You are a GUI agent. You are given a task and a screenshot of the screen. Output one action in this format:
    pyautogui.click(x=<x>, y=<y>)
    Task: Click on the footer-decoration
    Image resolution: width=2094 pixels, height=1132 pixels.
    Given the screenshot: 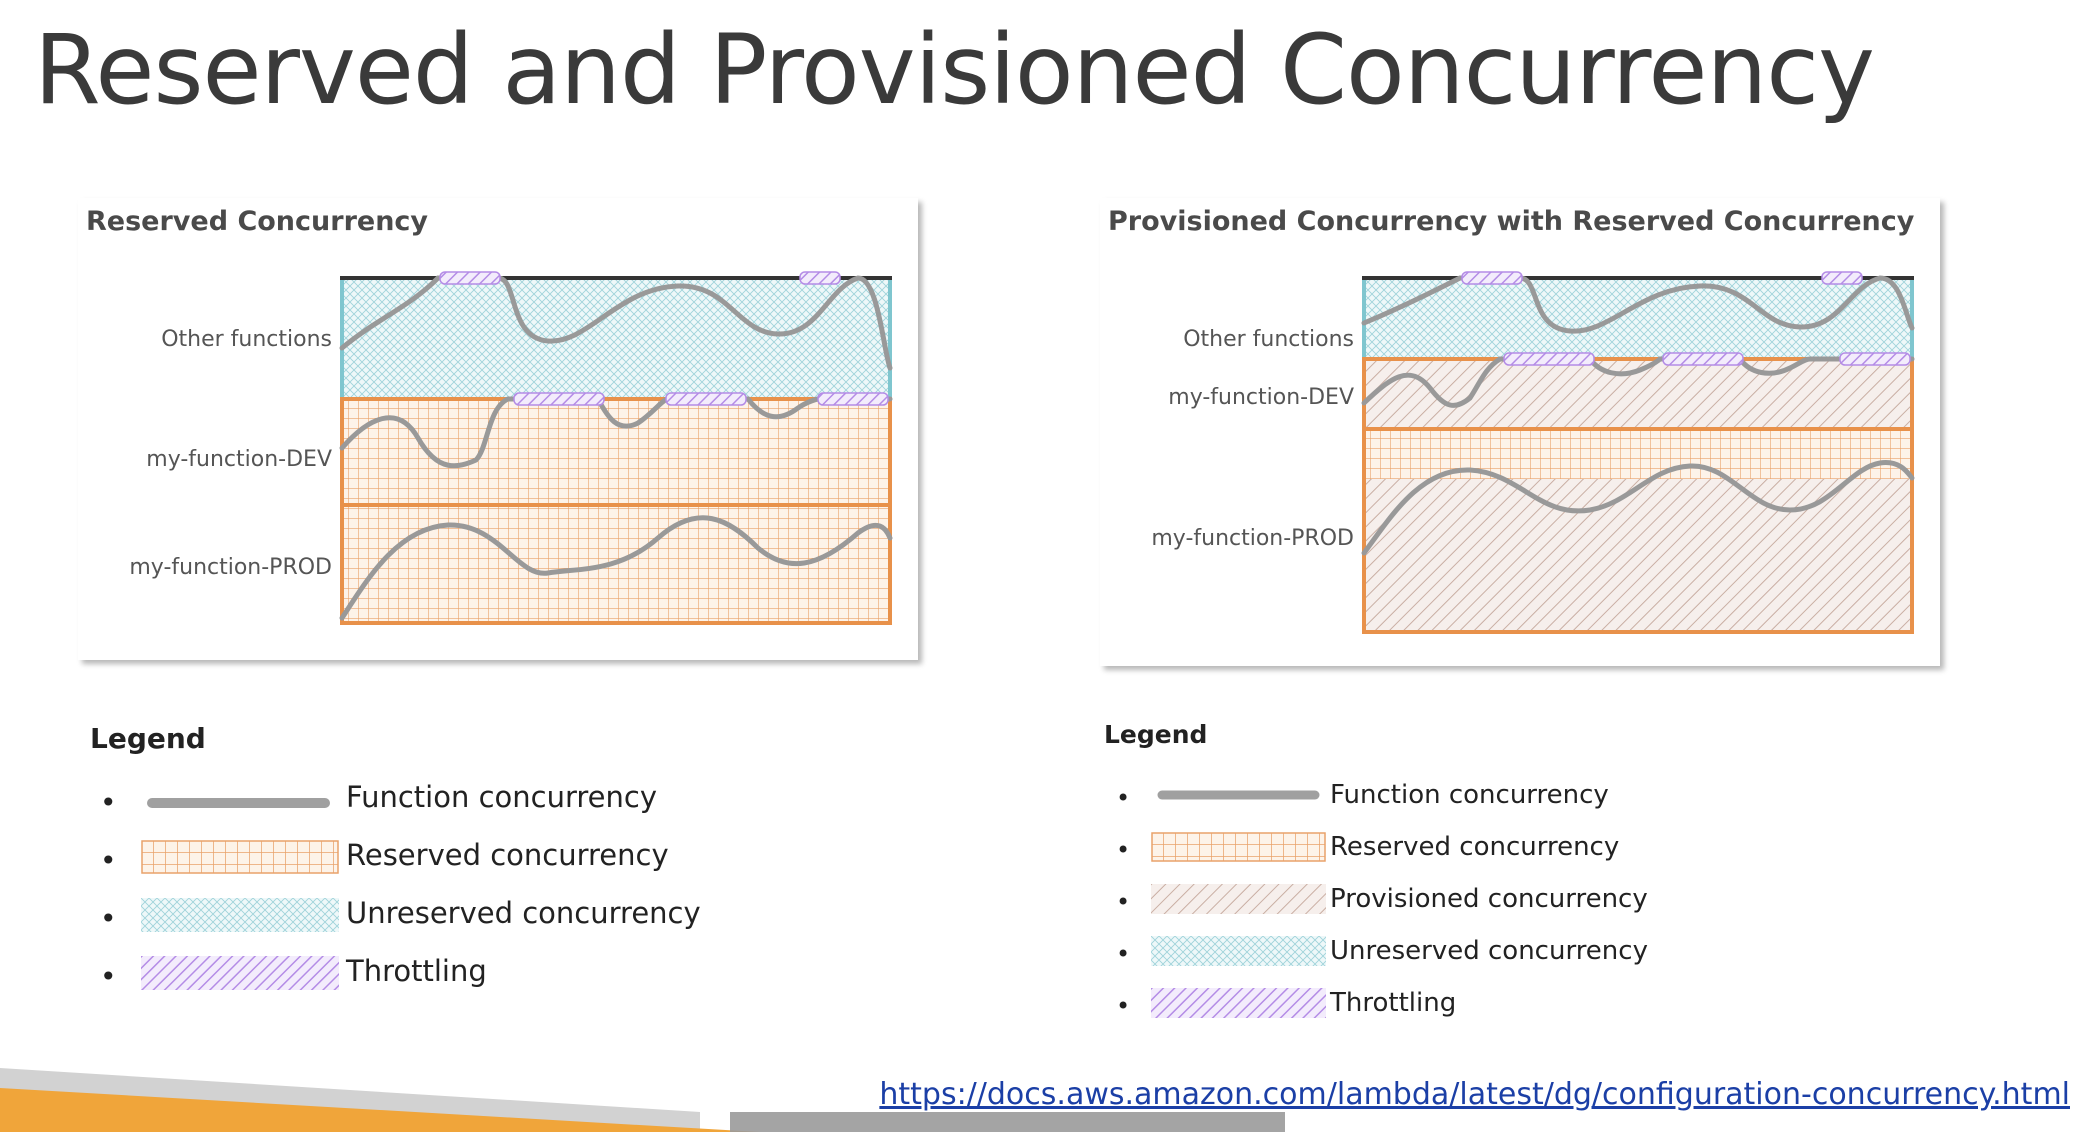 What is the action you would take?
    pyautogui.click(x=380, y=1100)
    